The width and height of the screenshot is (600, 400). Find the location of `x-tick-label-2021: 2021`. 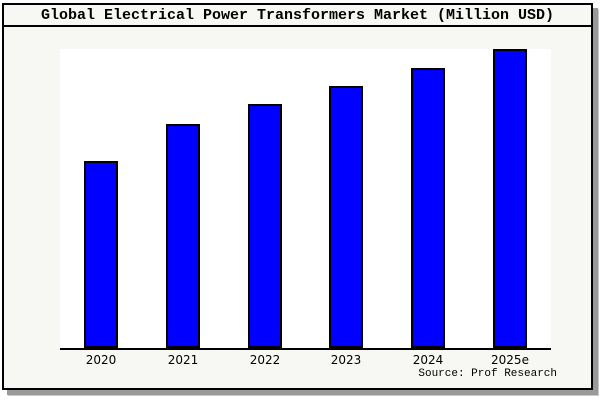

x-tick-label-2021: 2021 is located at coordinates (183, 360).